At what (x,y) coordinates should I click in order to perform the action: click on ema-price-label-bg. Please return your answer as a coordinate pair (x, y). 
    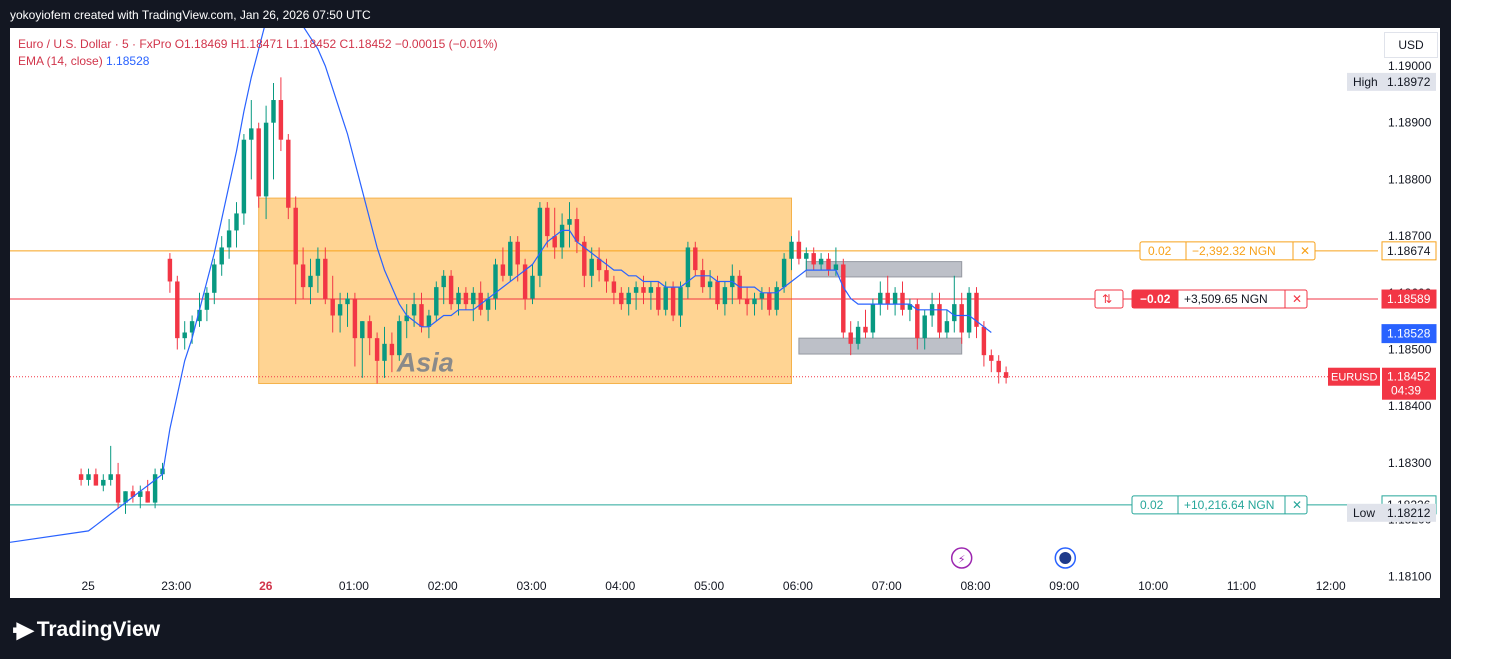
    Looking at the image, I should click on (1409, 334).